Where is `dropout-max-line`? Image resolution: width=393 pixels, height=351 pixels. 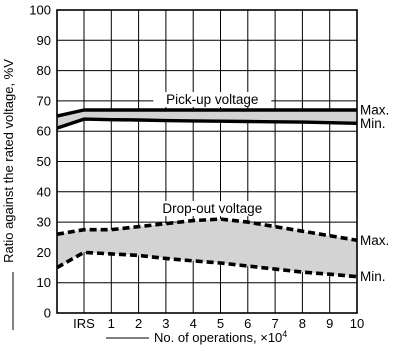
dropout-max-line is located at coordinates (207, 230).